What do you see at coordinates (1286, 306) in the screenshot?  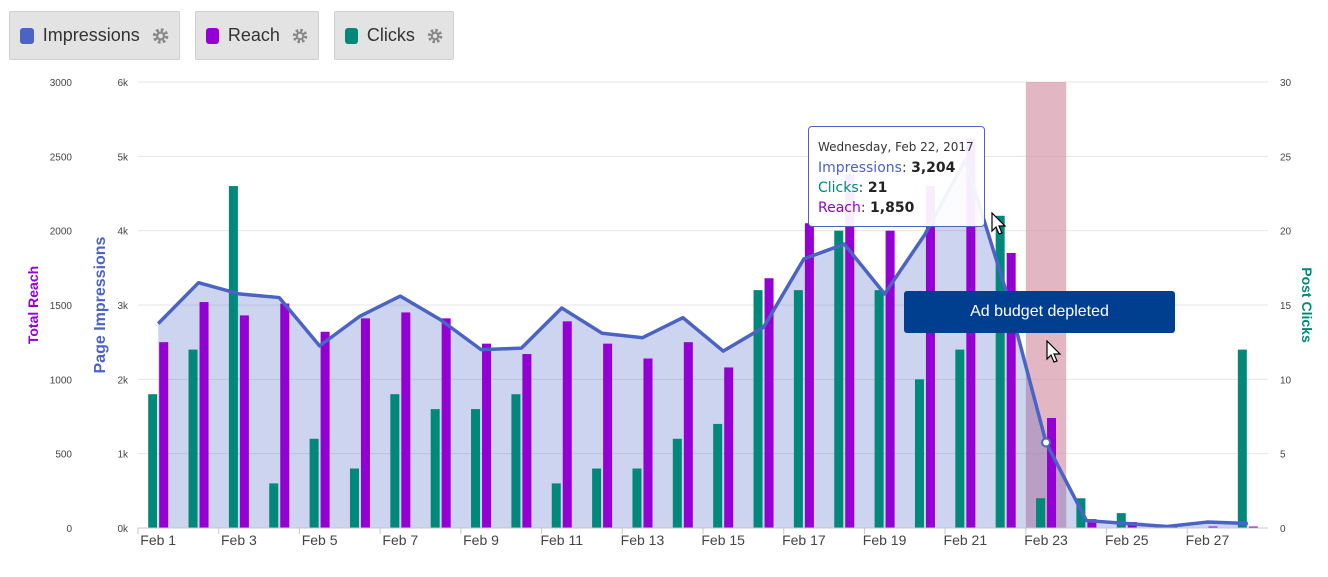 I see `clicks-tick-label: 15` at bounding box center [1286, 306].